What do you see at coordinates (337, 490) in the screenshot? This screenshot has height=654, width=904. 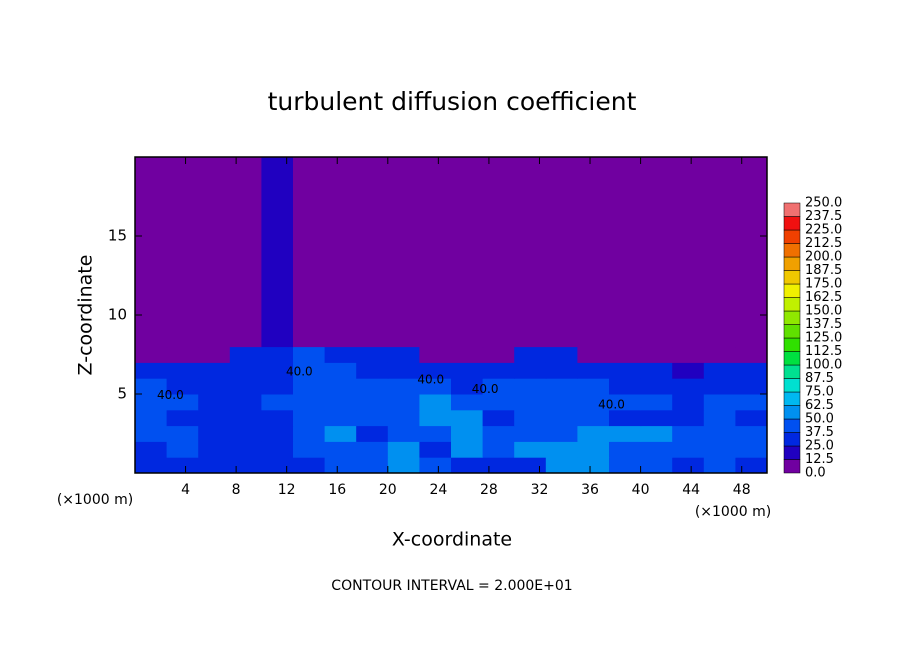 I see `x-tick-label: 16` at bounding box center [337, 490].